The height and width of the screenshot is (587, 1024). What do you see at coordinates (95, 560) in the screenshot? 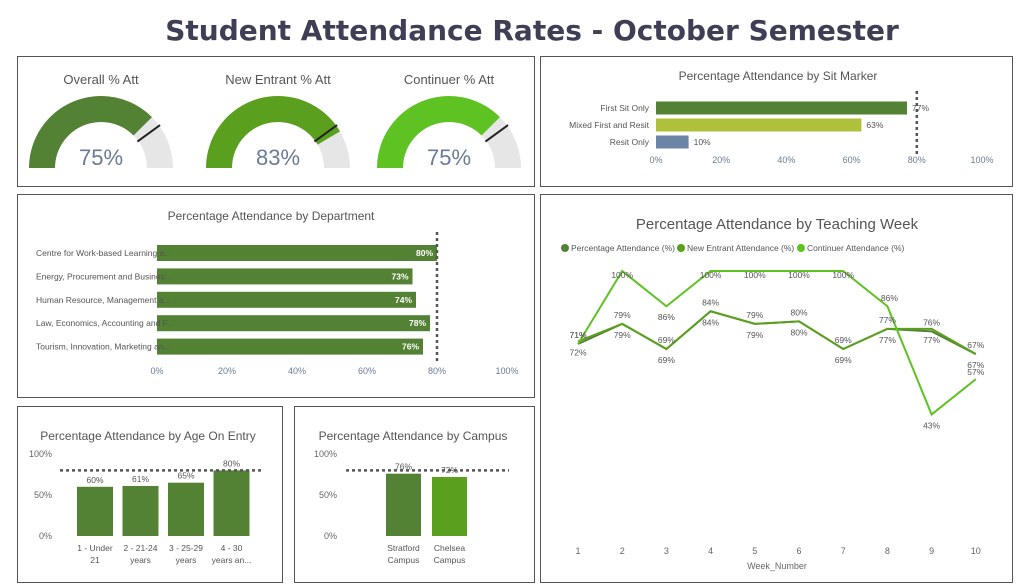
I see `category-label: 21` at bounding box center [95, 560].